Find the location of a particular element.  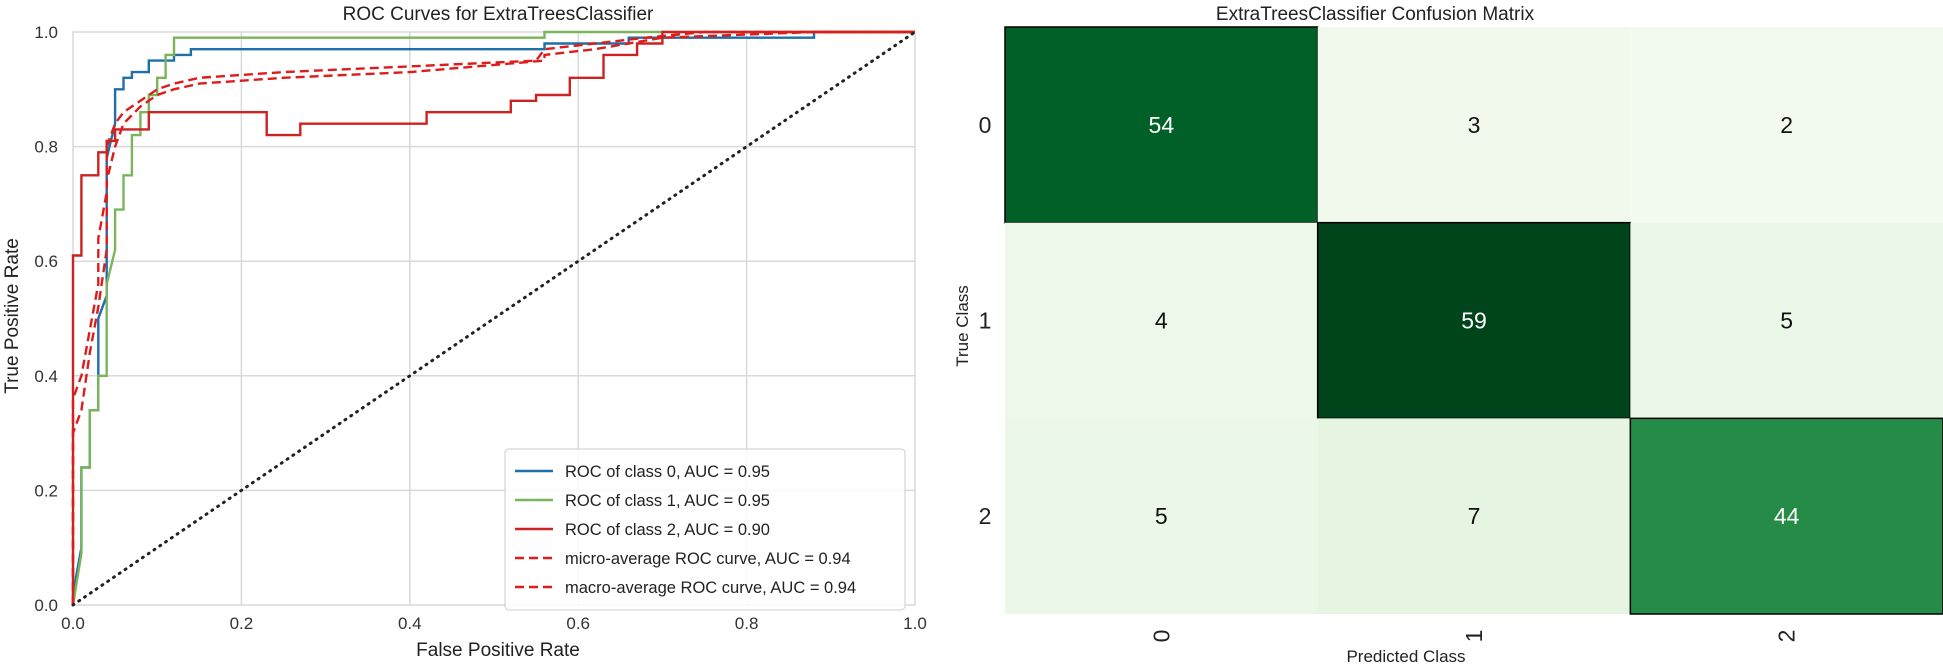

cm-x-tick-label: 2 is located at coordinates (1787, 636).